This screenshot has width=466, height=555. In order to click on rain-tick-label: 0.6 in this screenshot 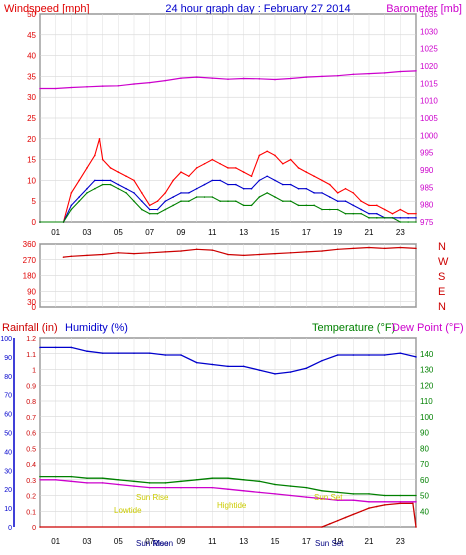, I will do `click(31, 434)`.